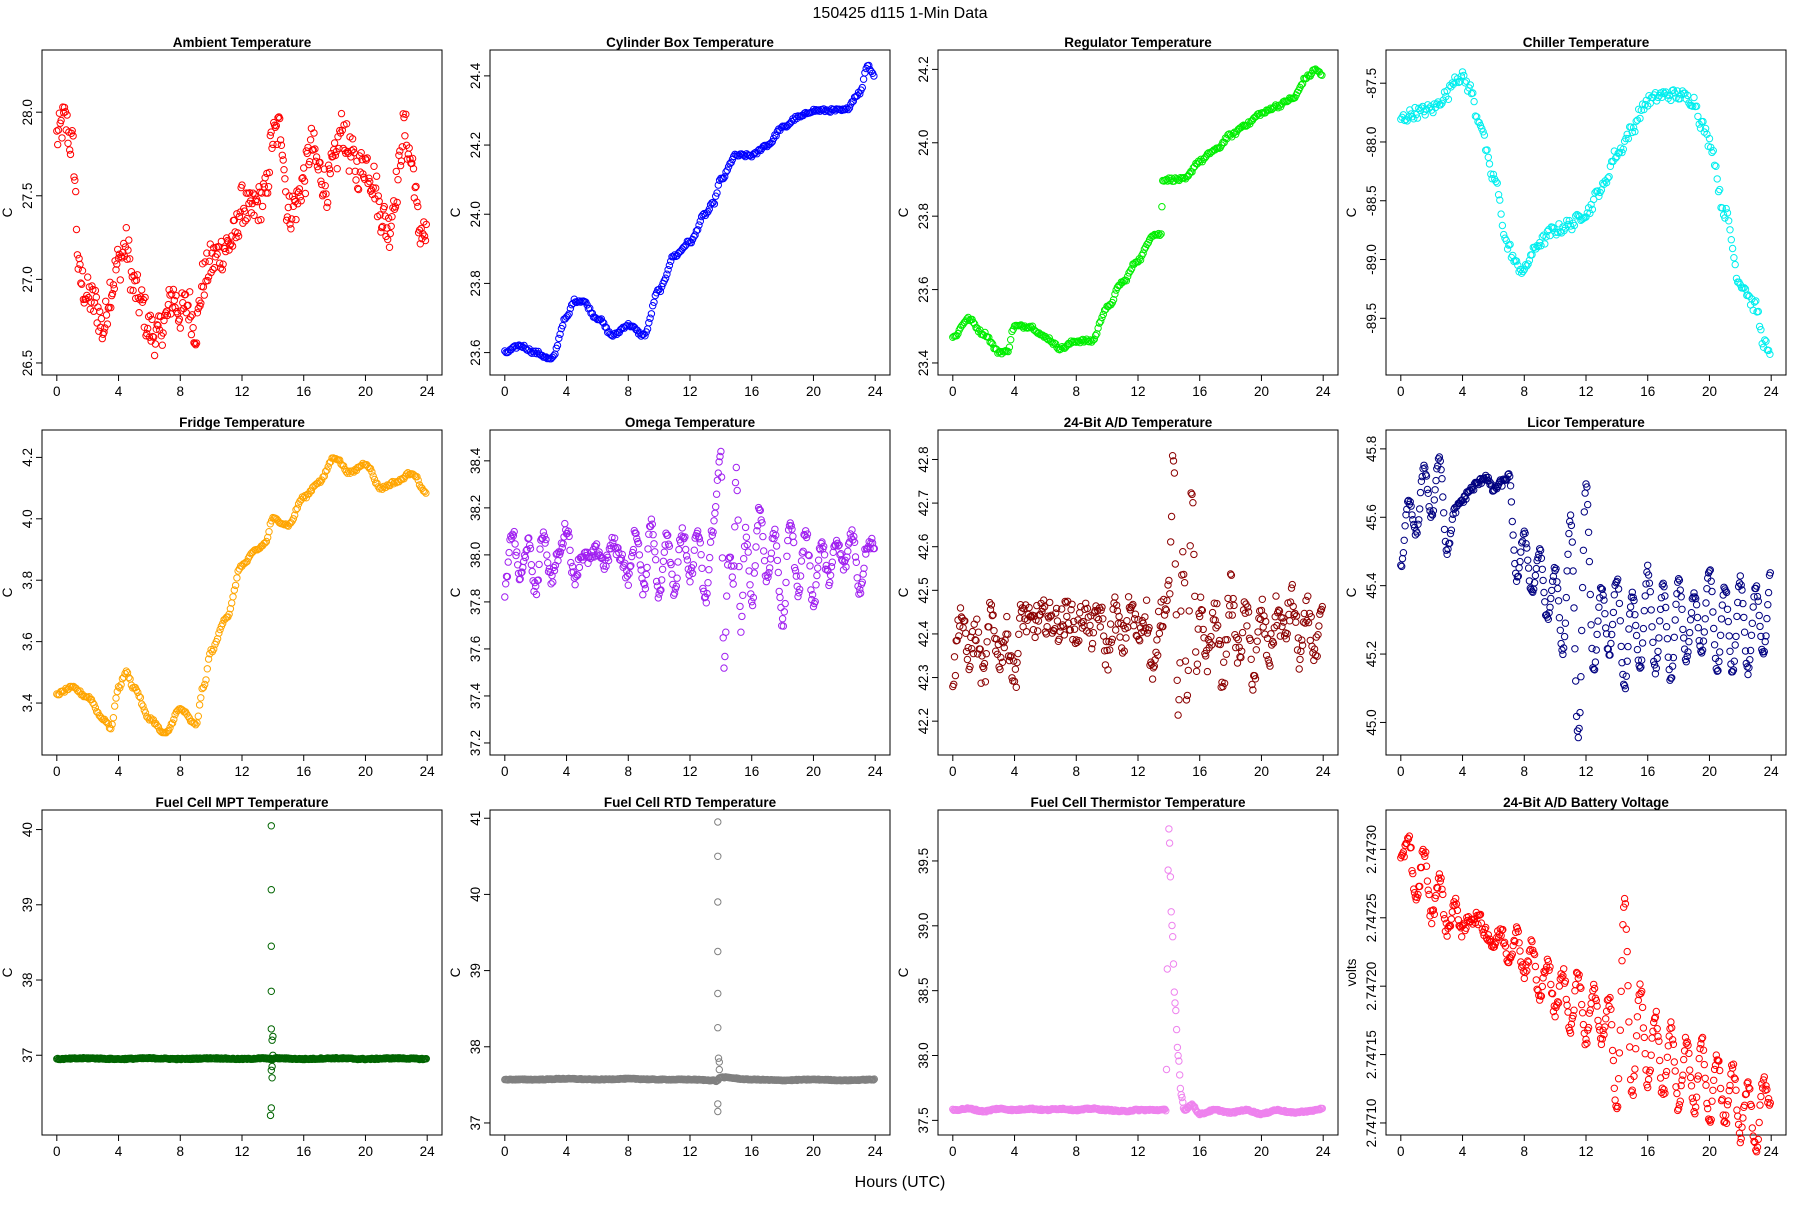 This screenshot has height=1205, width=1800. Describe the element at coordinates (629, 1151) in the screenshot. I see `x-tick-label: 8` at that location.